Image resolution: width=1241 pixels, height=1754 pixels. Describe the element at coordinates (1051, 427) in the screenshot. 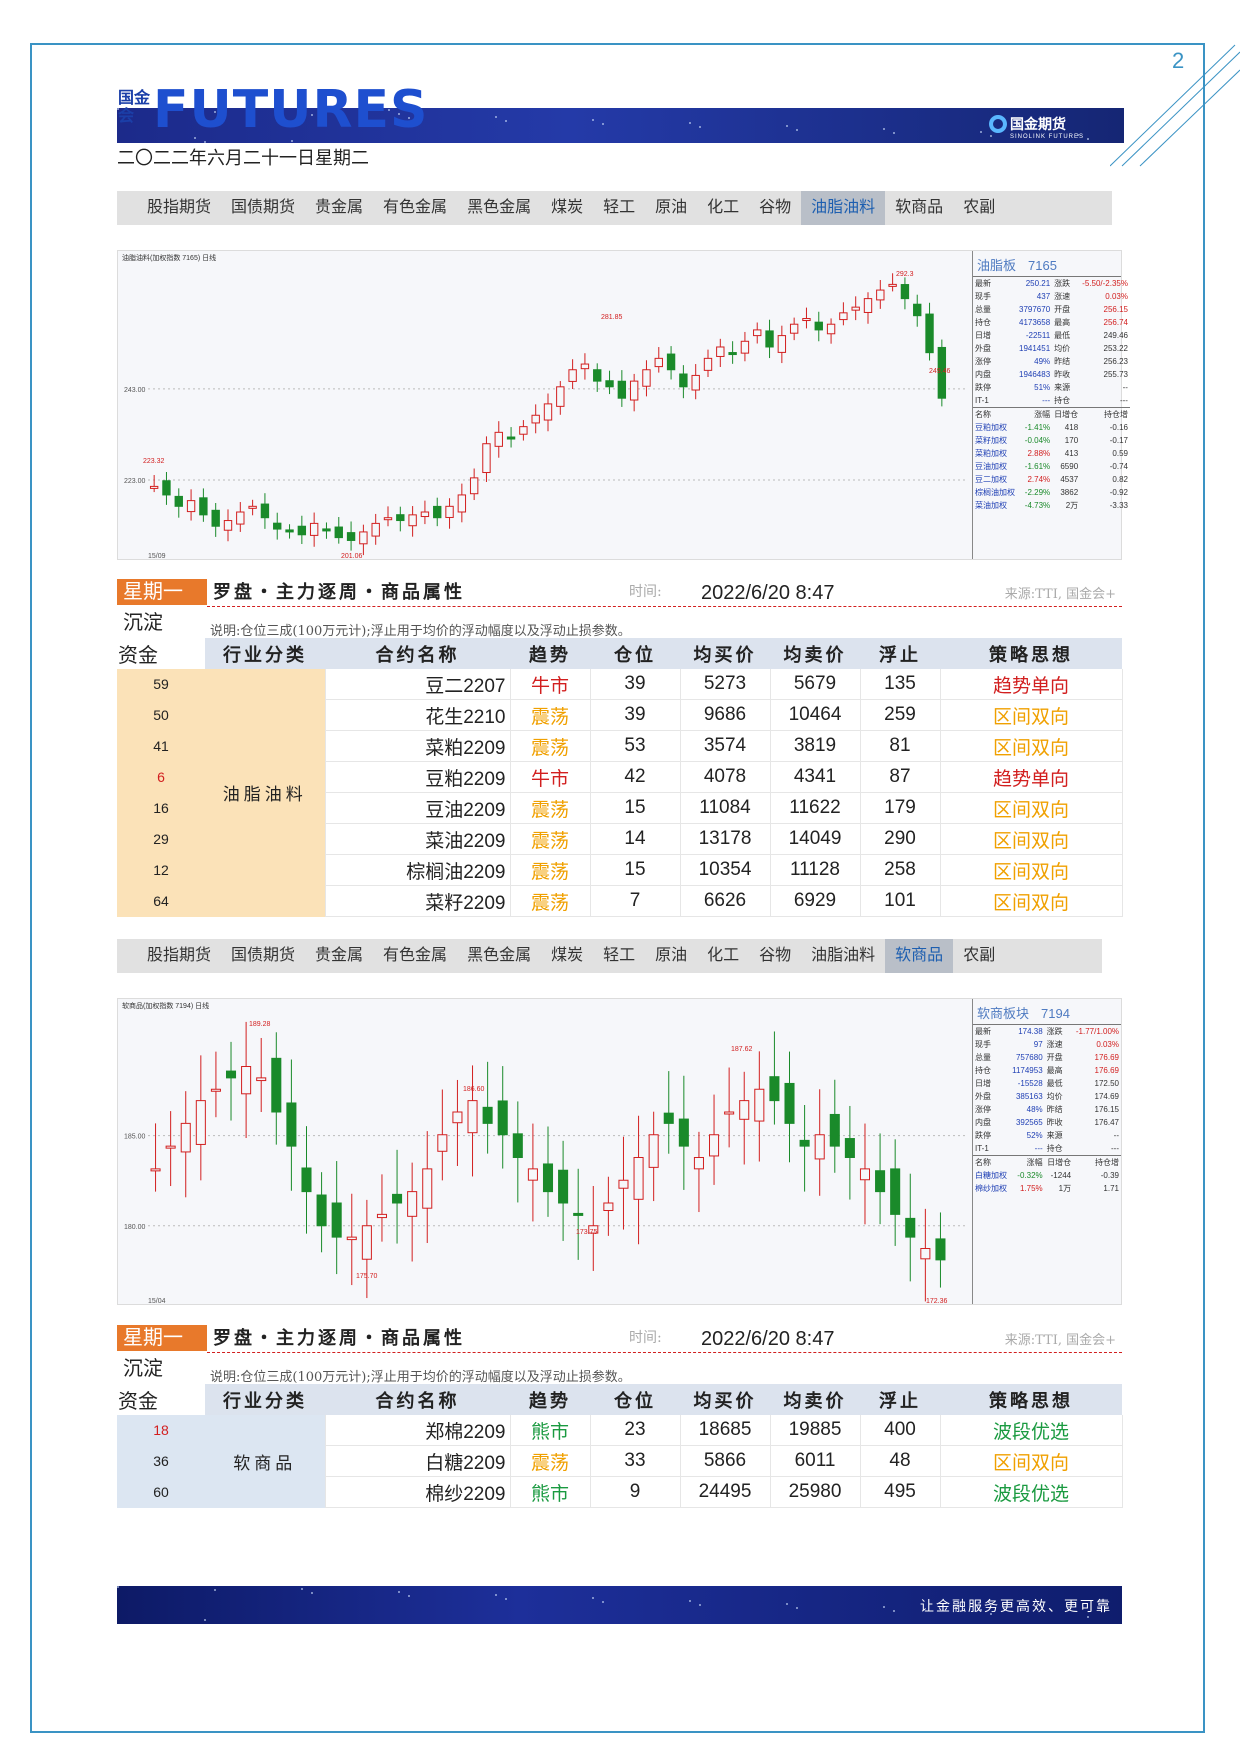

I see `quote-list-row: 豆粕加权 -1.41% 418 -0.16` at that location.